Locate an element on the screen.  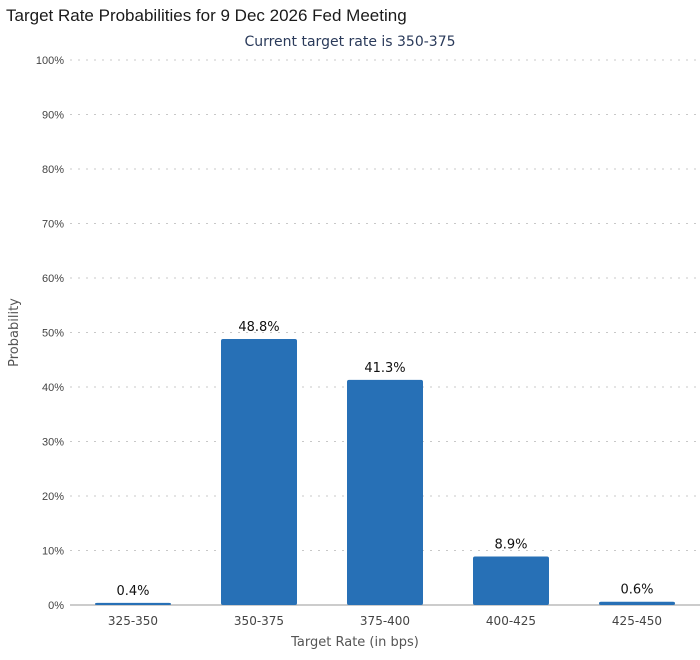
y-tick-label: 90% is located at coordinates (53, 116).